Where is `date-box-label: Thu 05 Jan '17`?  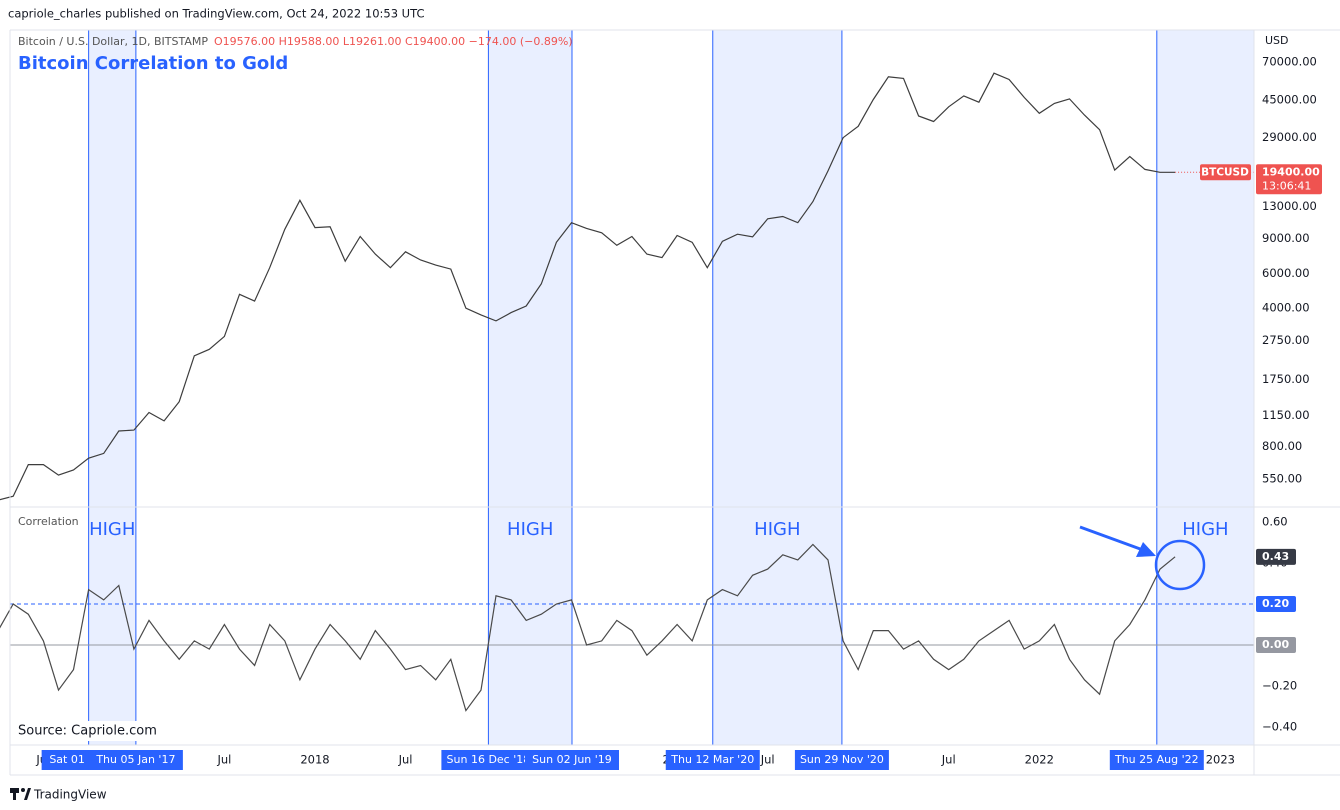
date-box-label: Thu 05 Jan '17 is located at coordinates (135, 759).